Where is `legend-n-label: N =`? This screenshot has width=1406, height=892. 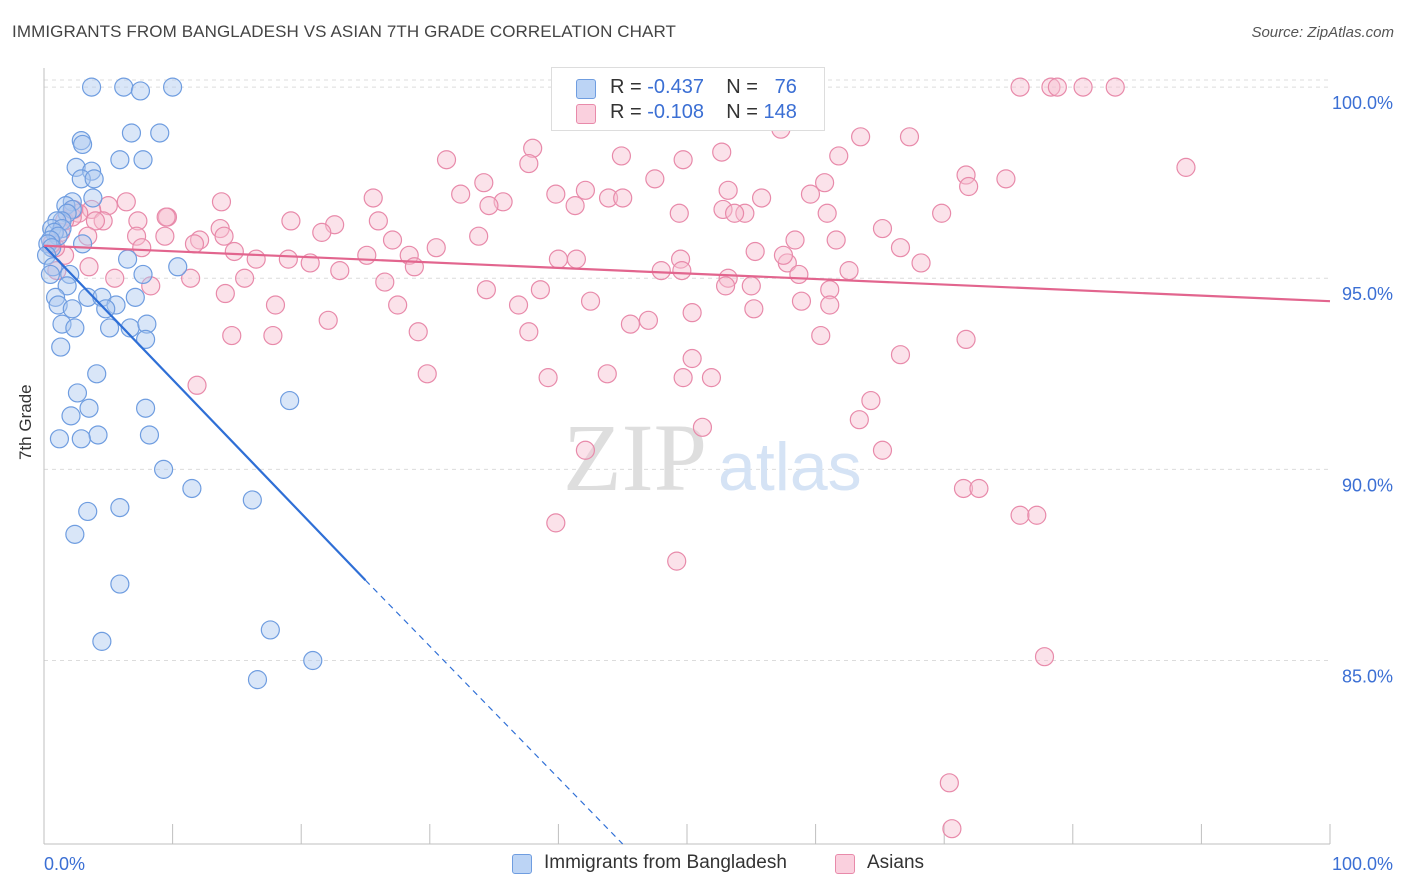
legend-n-label: N = is located at coordinates (745, 87).